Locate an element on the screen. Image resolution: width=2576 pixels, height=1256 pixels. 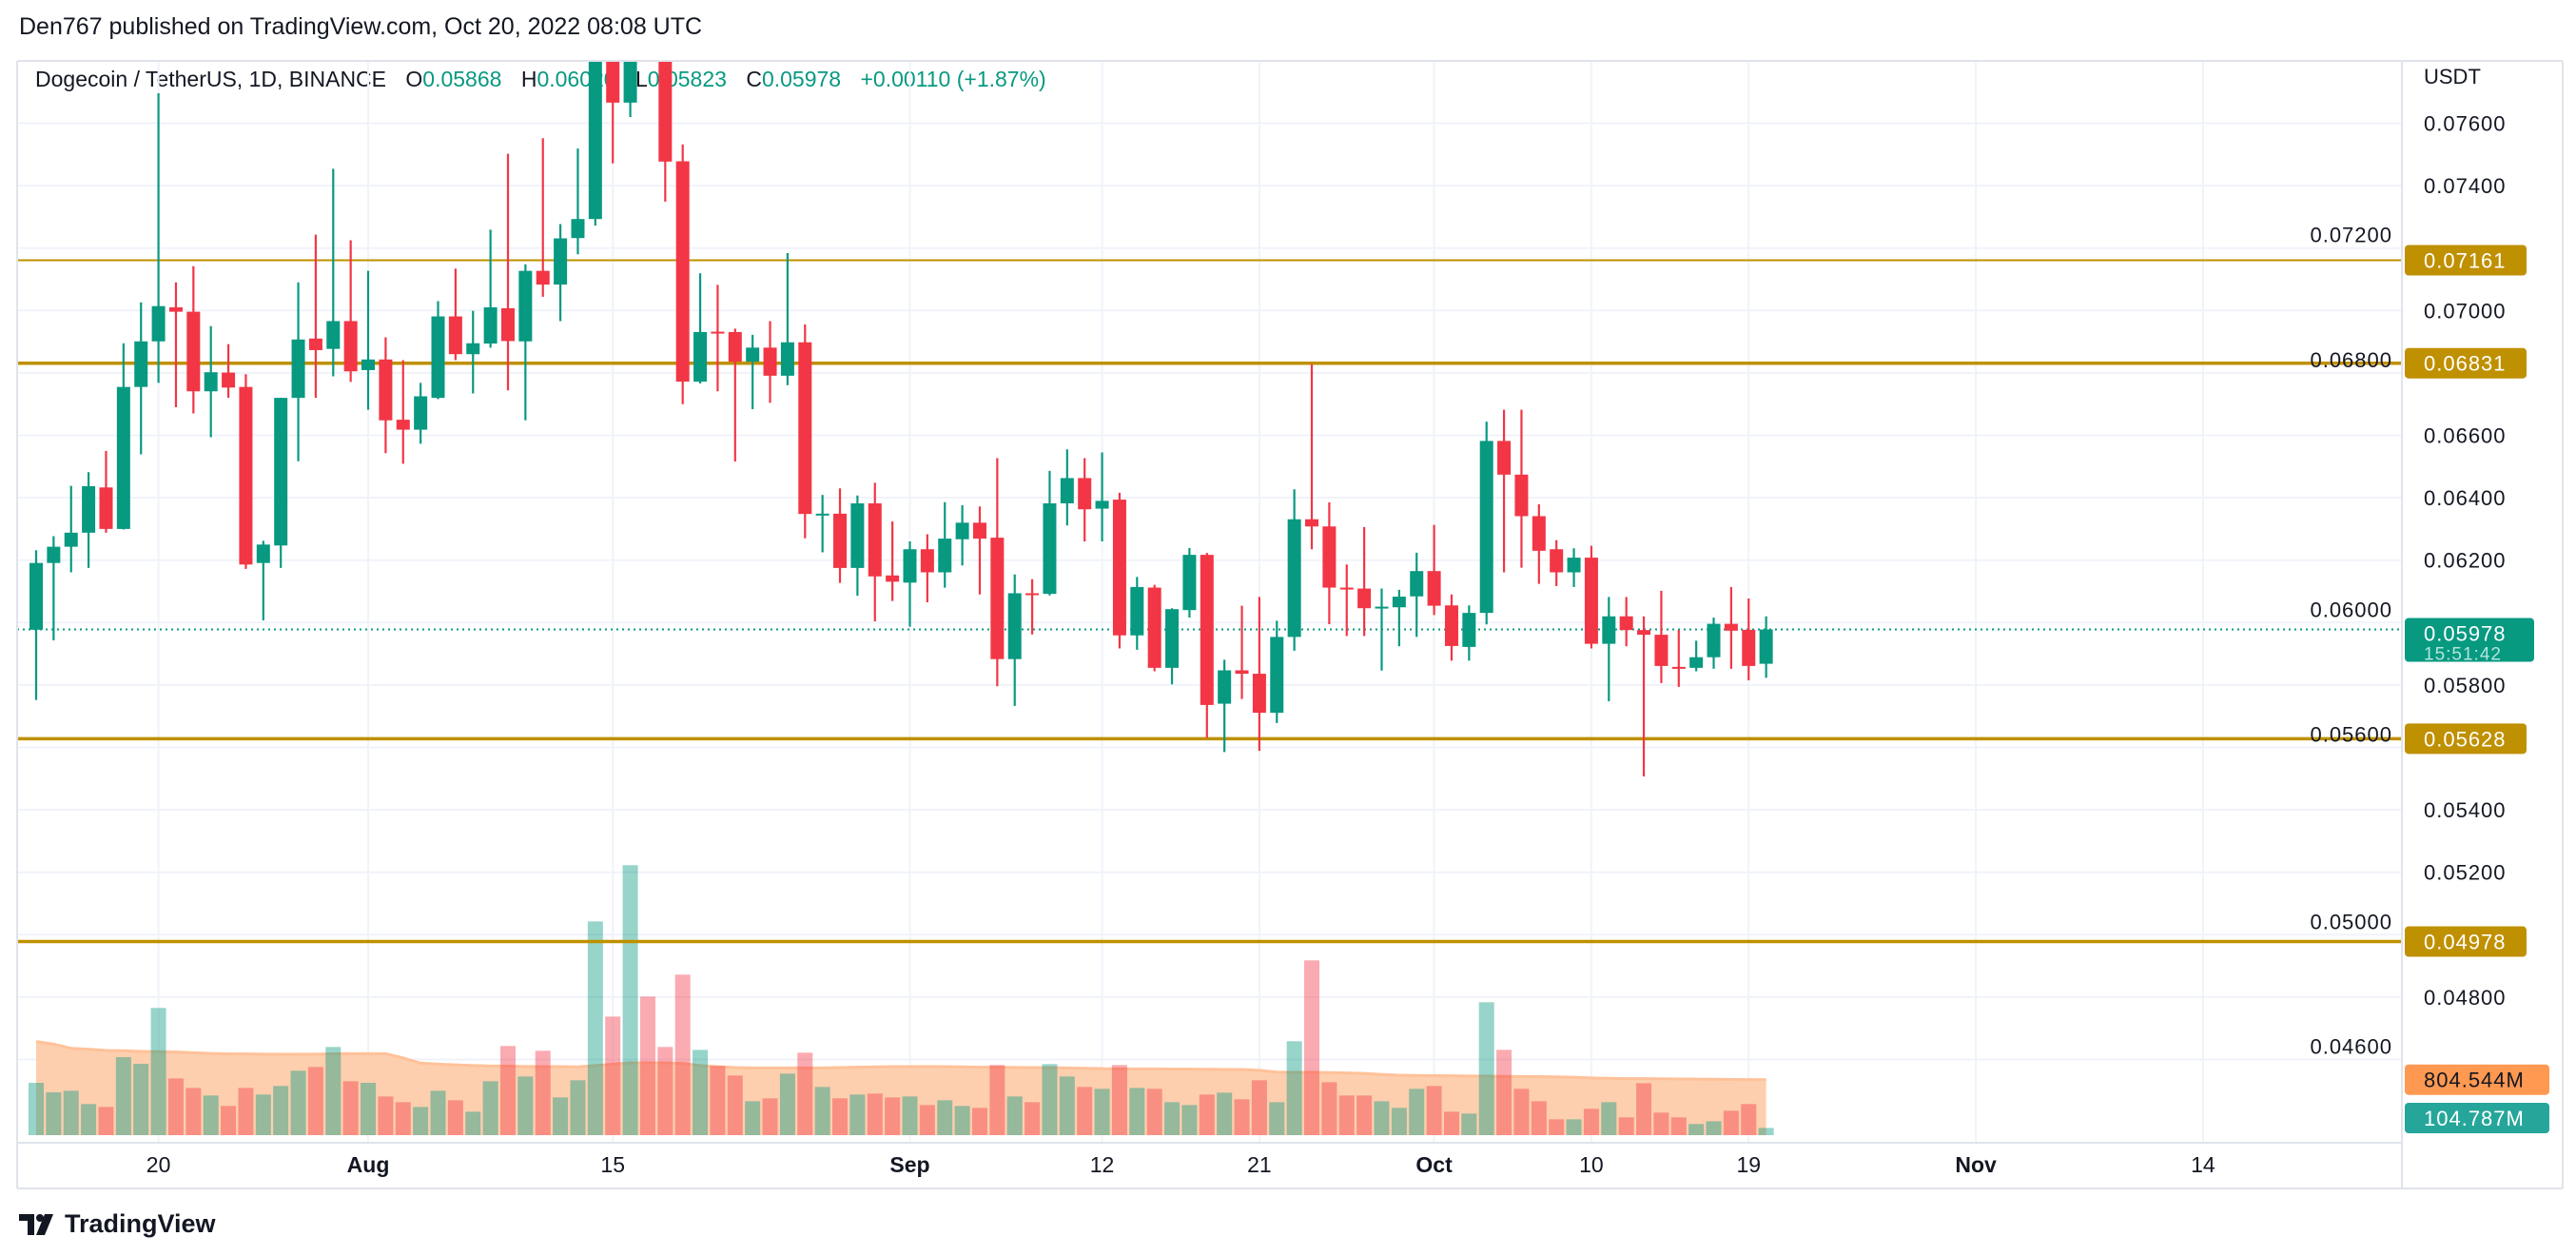
level-price-badge-text: 0.07161 is located at coordinates (2466, 260).